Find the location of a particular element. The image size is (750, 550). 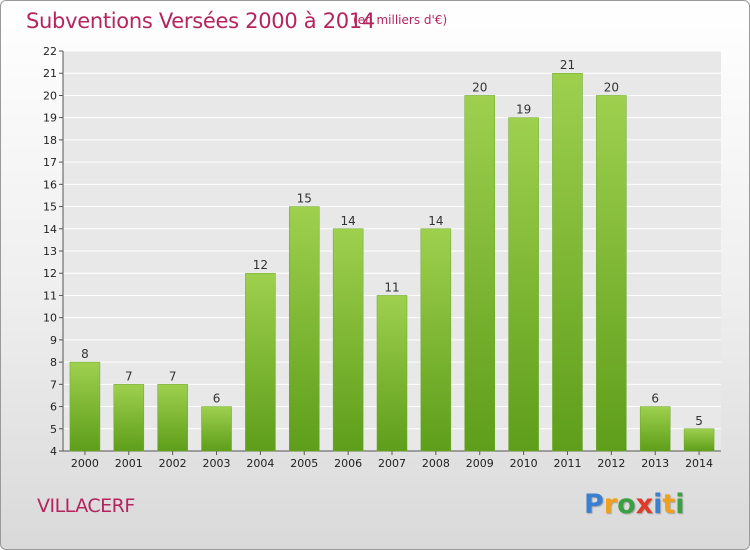

data-label-2001: 7 is located at coordinates (129, 376).